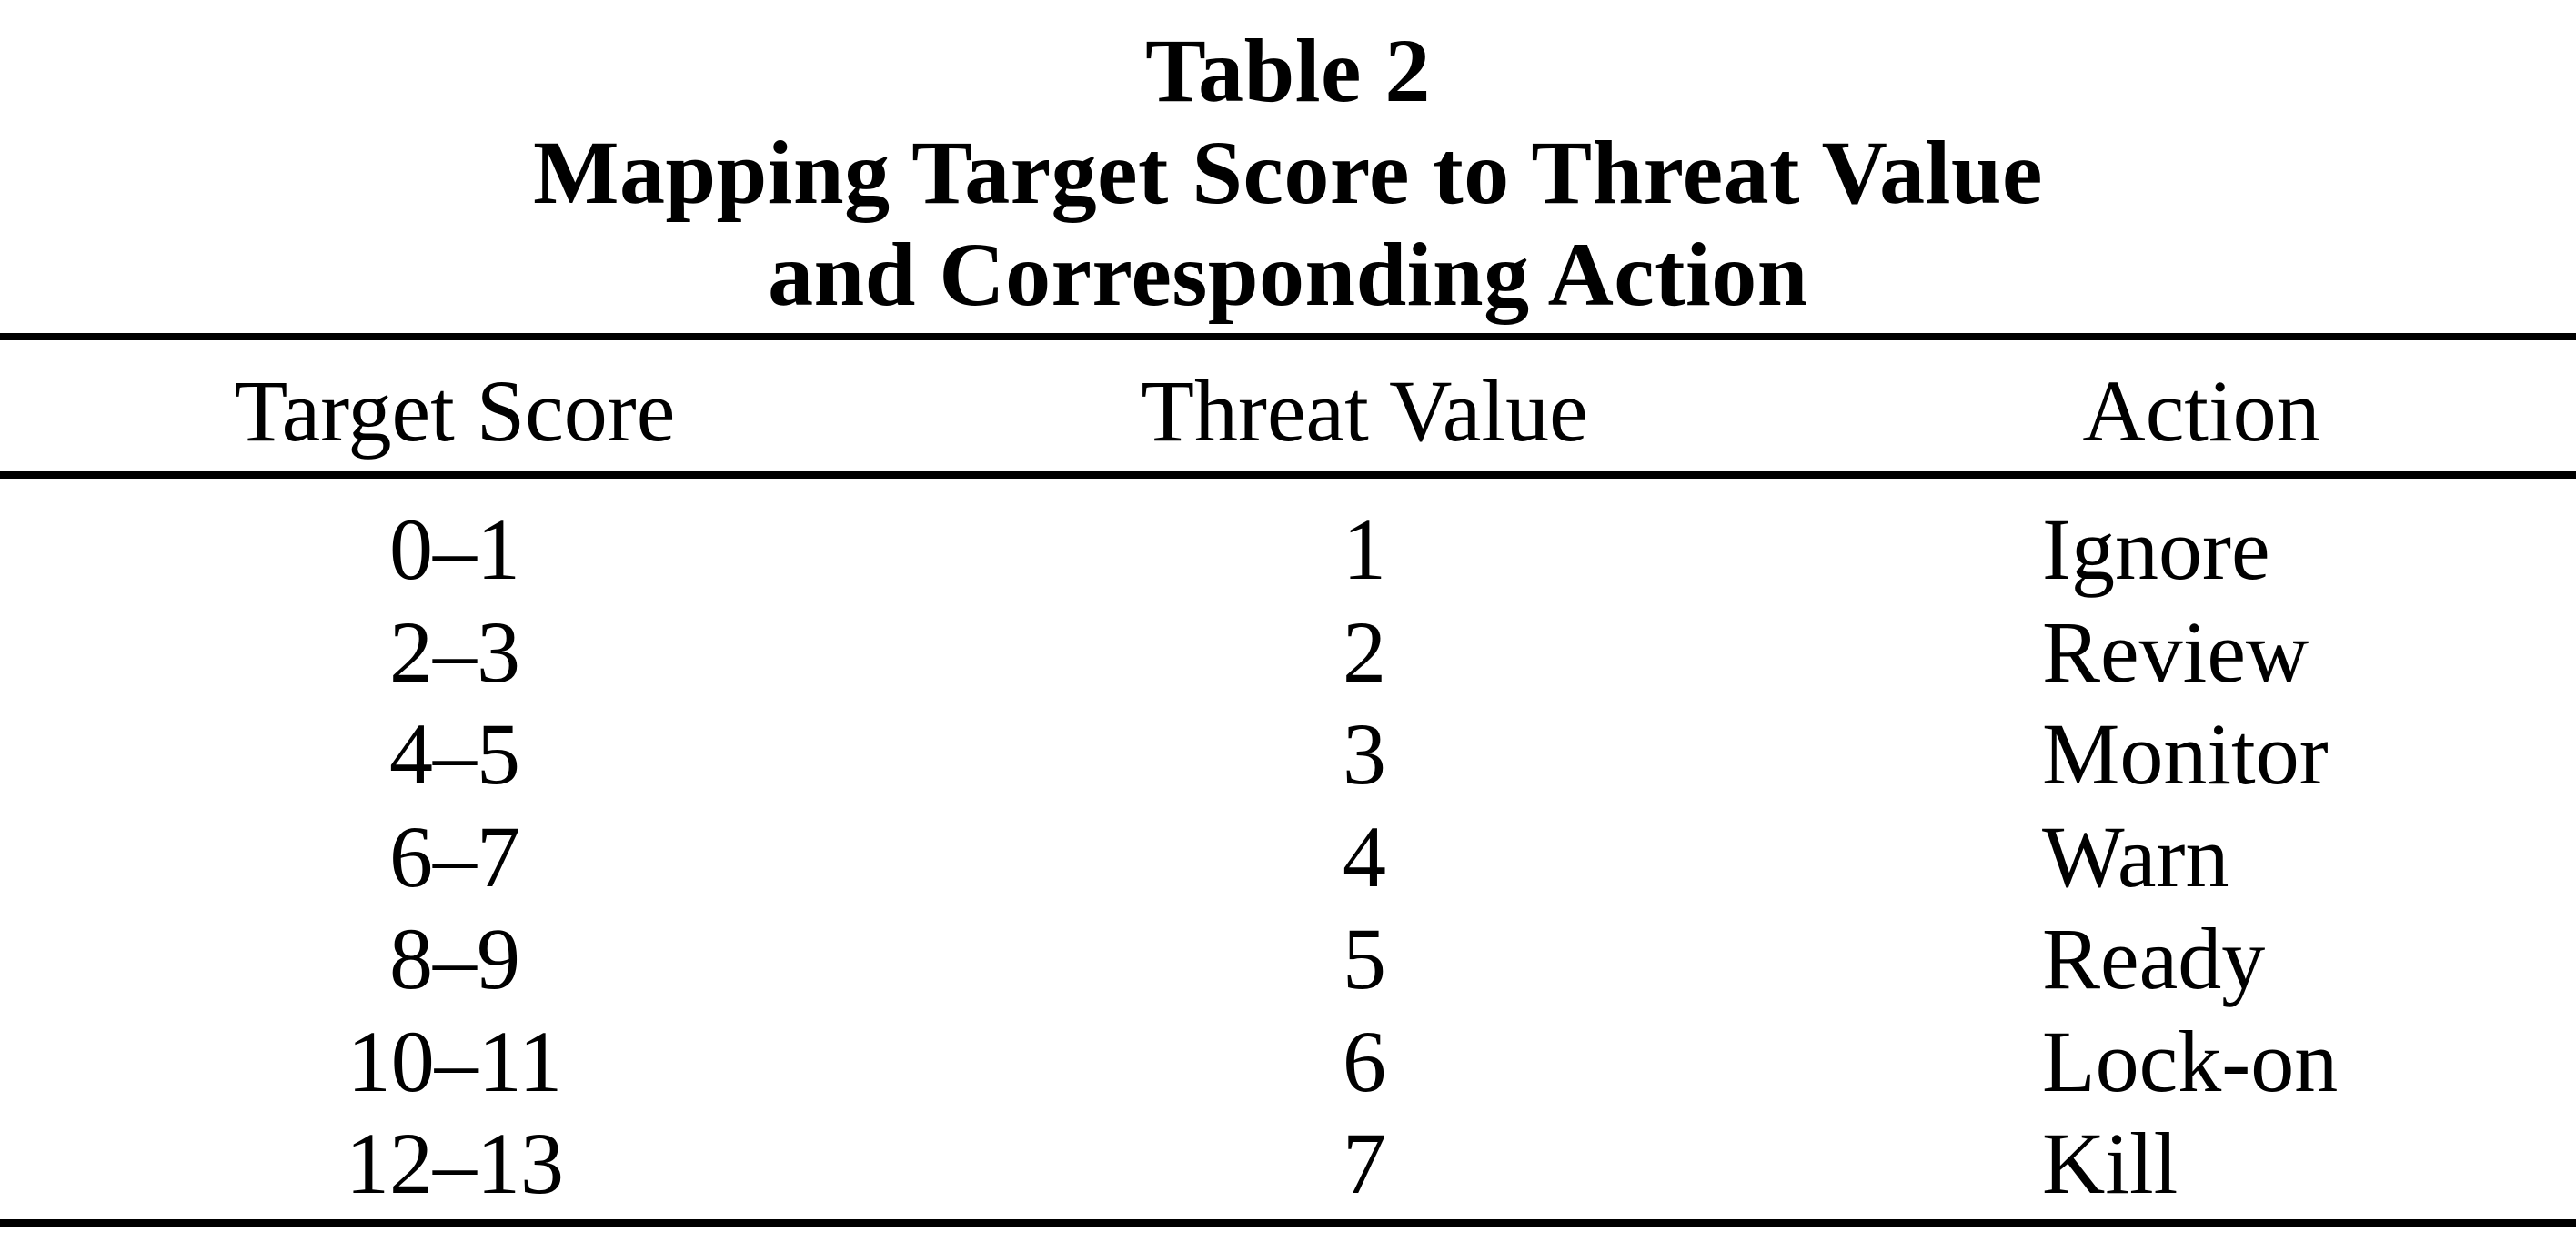 The image size is (2576, 1243). What do you see at coordinates (1288, 959) in the screenshot?
I see `table-row: 8–9 5 Ready` at bounding box center [1288, 959].